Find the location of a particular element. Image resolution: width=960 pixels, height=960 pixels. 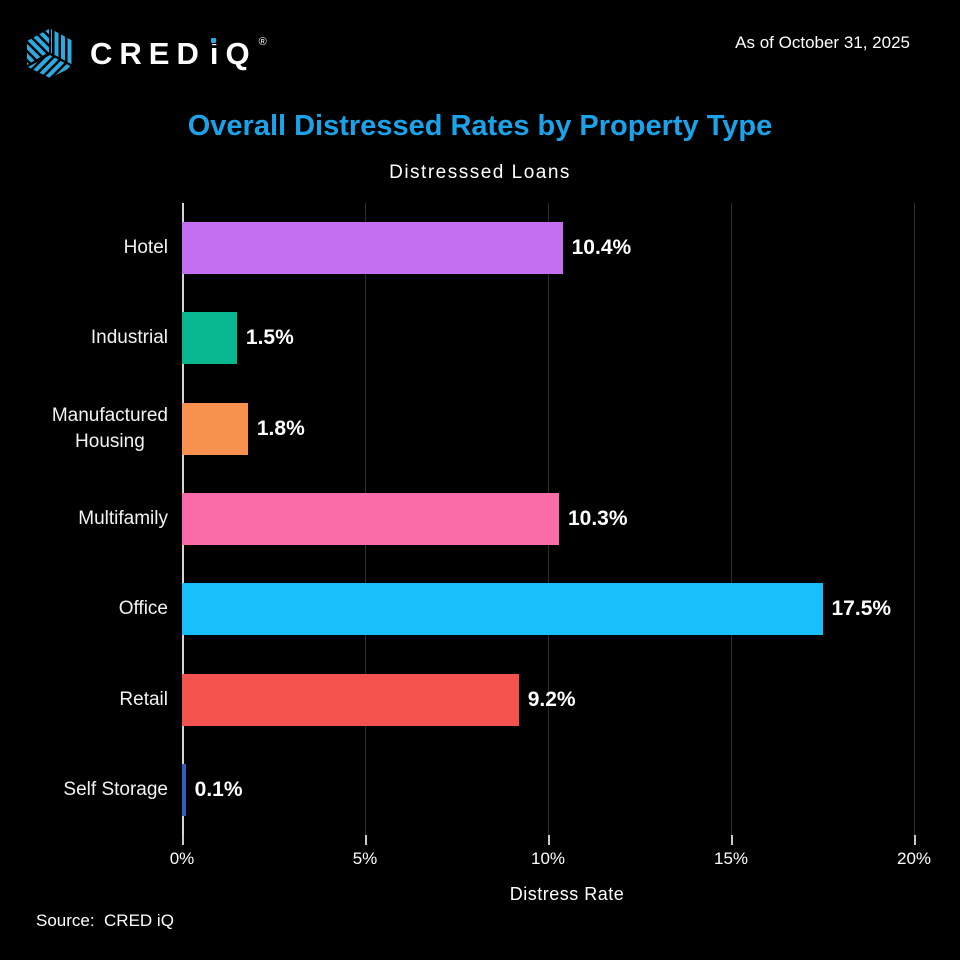

x-axis-tick-label: 15% is located at coordinates (731, 858).